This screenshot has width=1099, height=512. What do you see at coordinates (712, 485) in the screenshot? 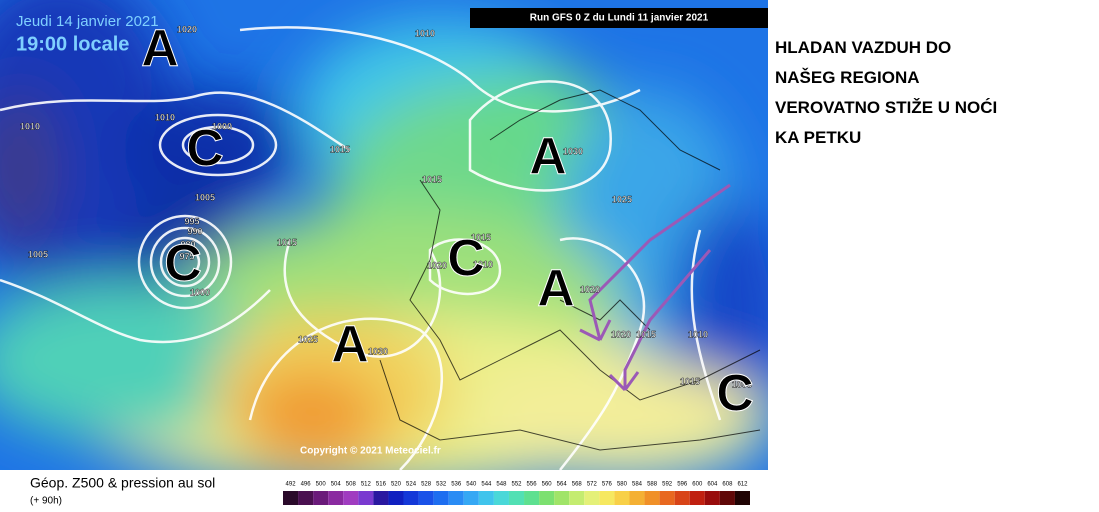
I see `scale-label: 604` at bounding box center [712, 485].